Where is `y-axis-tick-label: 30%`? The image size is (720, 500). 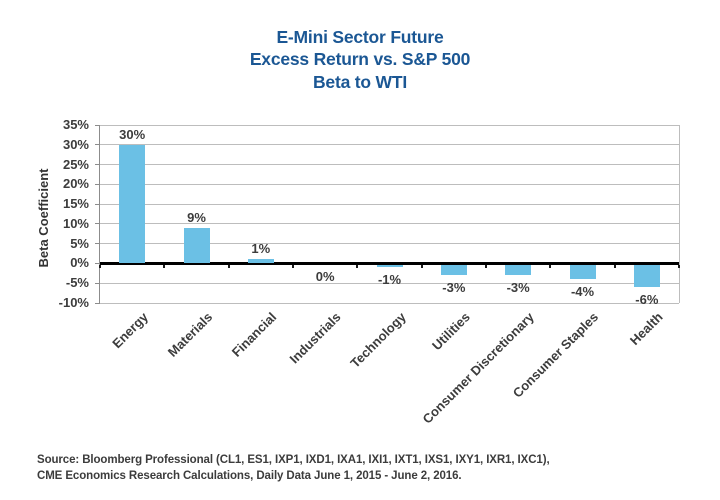
y-axis-tick-label: 30% is located at coordinates (75, 144).